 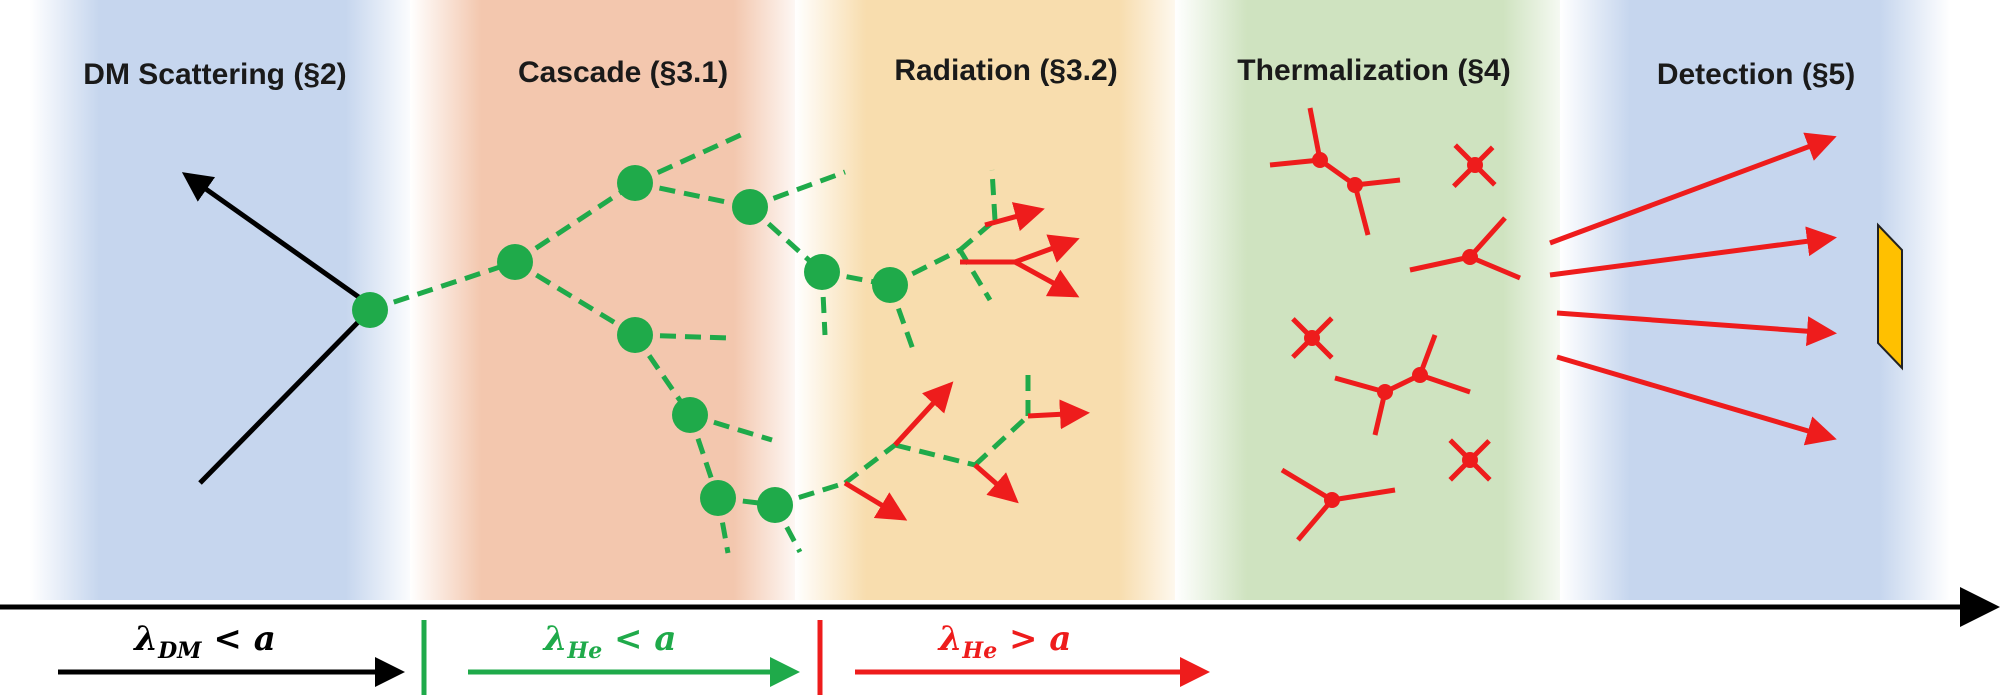 What do you see at coordinates (1004, 641) in the screenshot?
I see `regime-label-he-greater: λHe > a` at bounding box center [1004, 641].